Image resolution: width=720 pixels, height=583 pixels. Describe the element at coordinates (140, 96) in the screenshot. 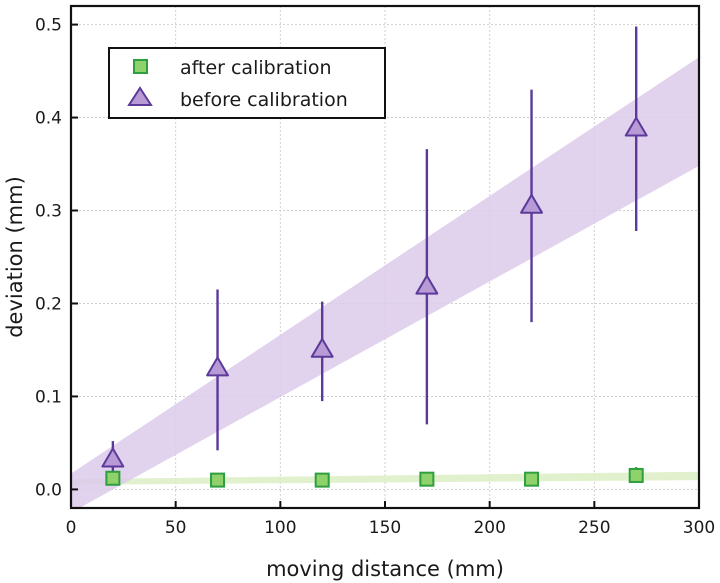

I see `legend-marker-before-calibration` at that location.